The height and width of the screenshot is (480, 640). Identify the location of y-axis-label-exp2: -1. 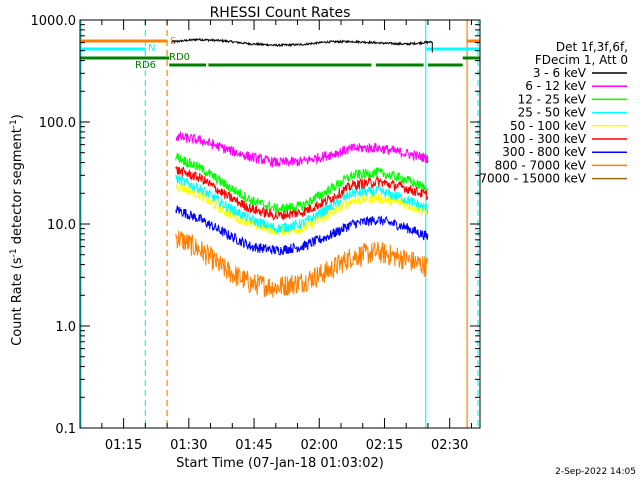
(14, 123).